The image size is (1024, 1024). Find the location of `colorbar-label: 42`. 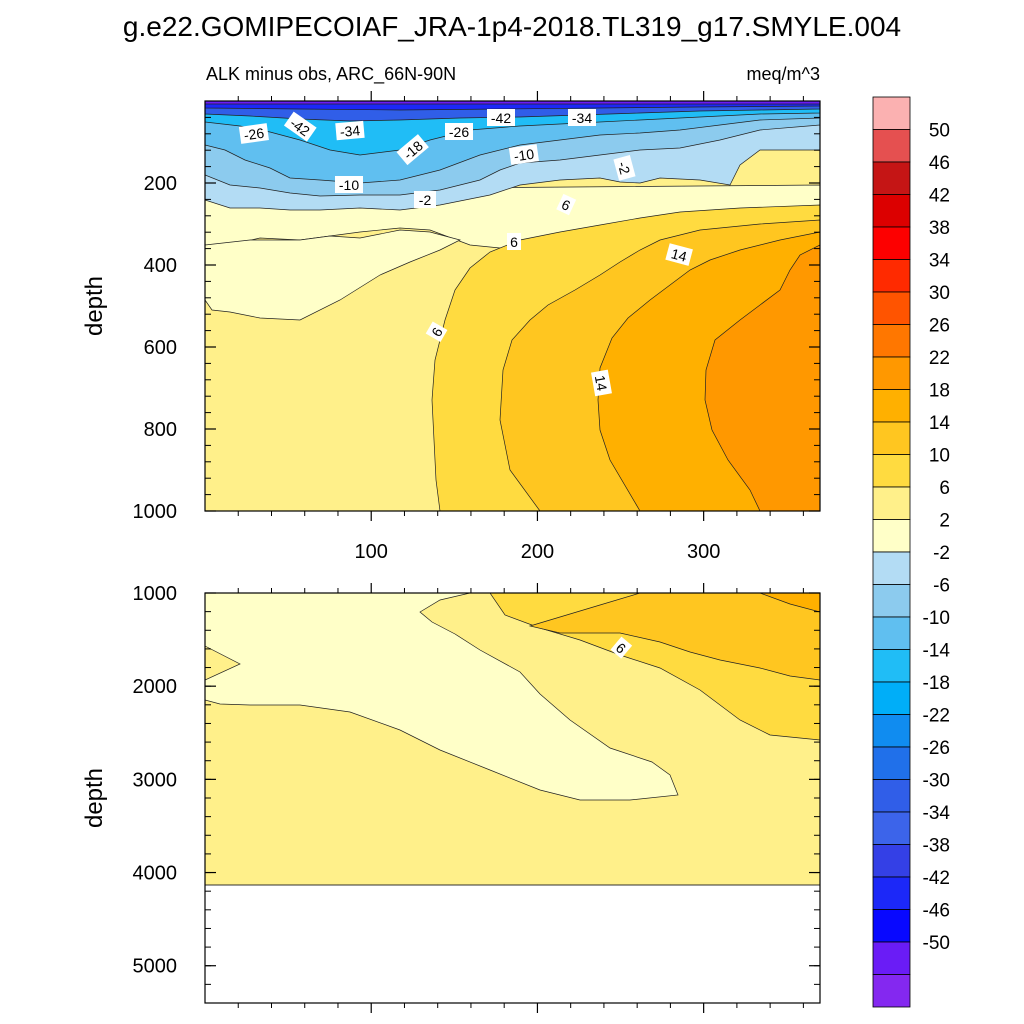

colorbar-label: 42 is located at coordinates (939, 196).